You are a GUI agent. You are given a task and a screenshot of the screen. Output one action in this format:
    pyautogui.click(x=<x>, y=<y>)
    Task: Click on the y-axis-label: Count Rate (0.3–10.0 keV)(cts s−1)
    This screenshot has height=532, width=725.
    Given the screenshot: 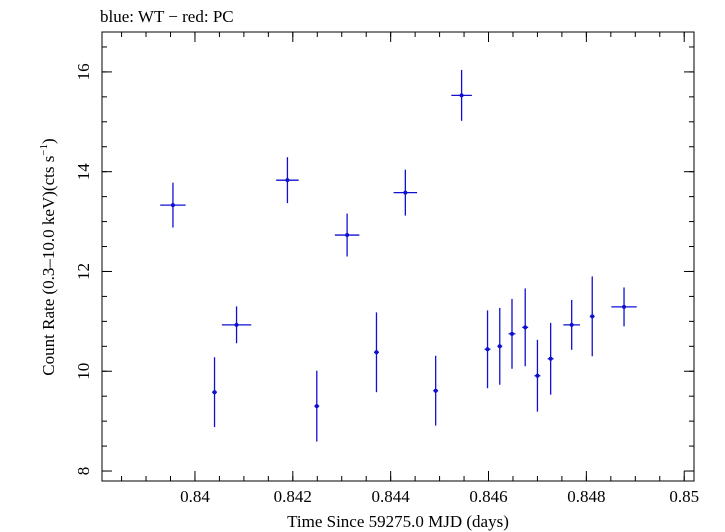 What is the action you would take?
    pyautogui.click(x=48, y=256)
    